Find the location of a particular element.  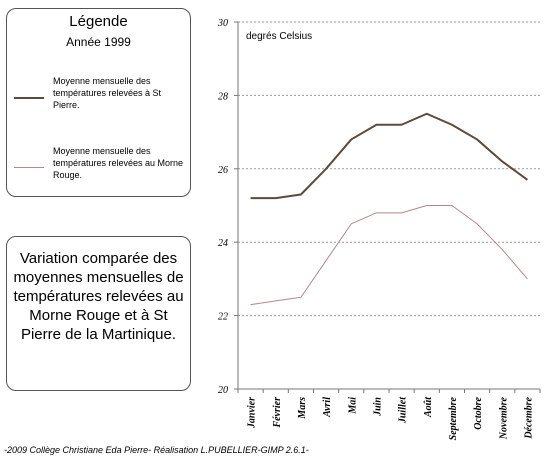

x-tick-label: Avril is located at coordinates (327, 407).